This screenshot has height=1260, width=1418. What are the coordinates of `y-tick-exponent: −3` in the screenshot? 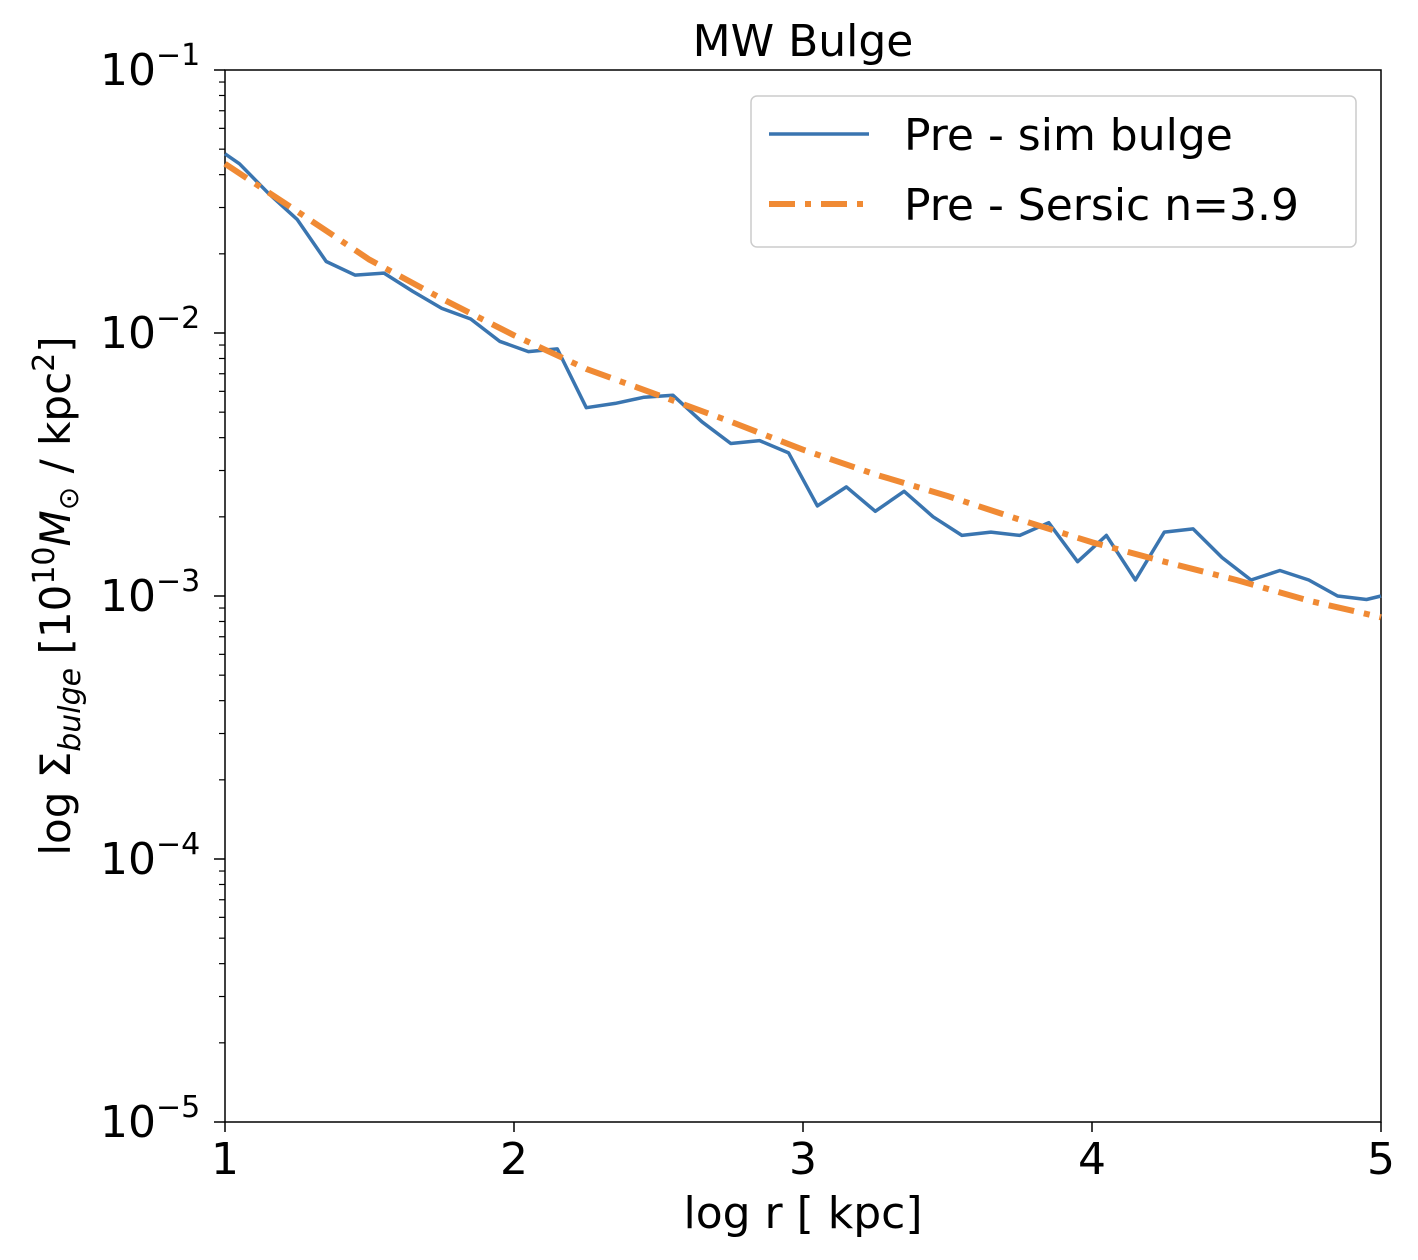 It's located at (178, 581).